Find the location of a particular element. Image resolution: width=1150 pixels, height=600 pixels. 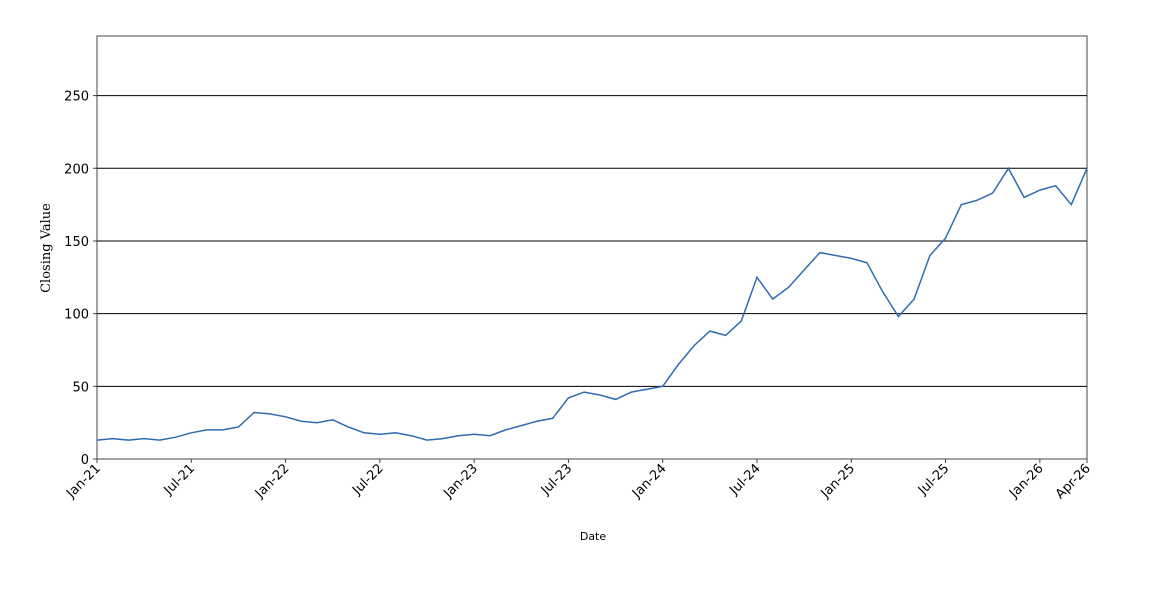

x-axis-label: Date is located at coordinates (593, 536).